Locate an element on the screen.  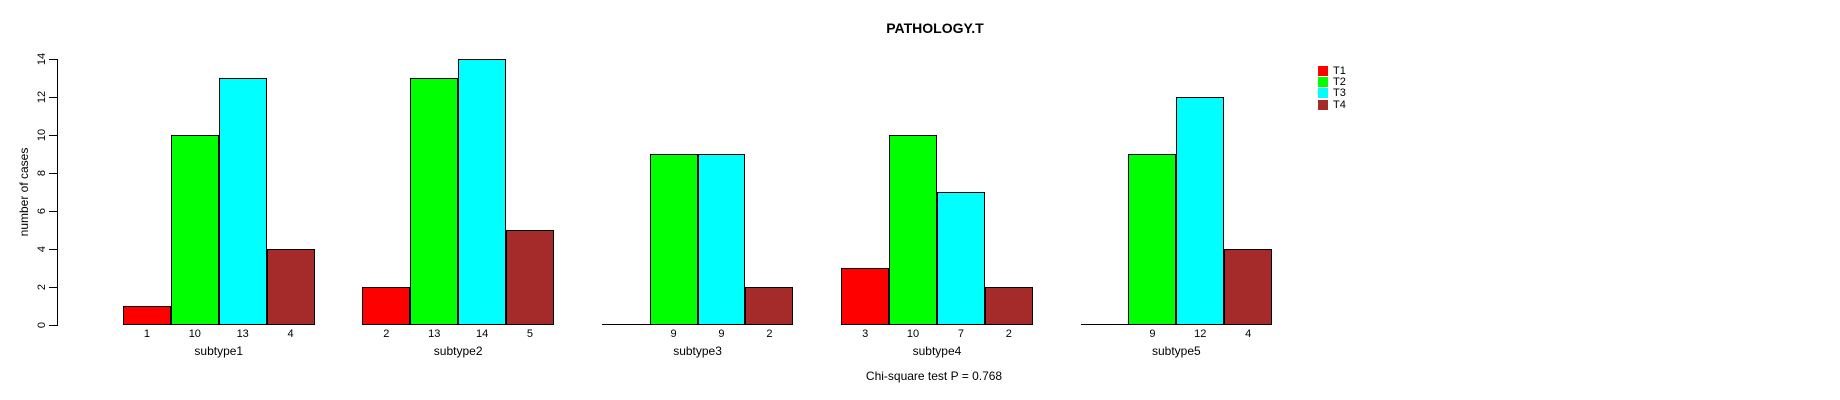
y-axis-tick-label: 6 is located at coordinates (42, 211).